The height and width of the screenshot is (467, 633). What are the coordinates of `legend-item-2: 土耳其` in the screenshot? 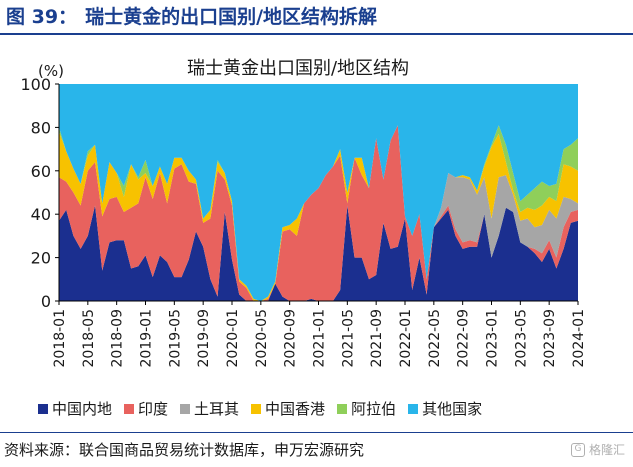 It's located at (209, 408).